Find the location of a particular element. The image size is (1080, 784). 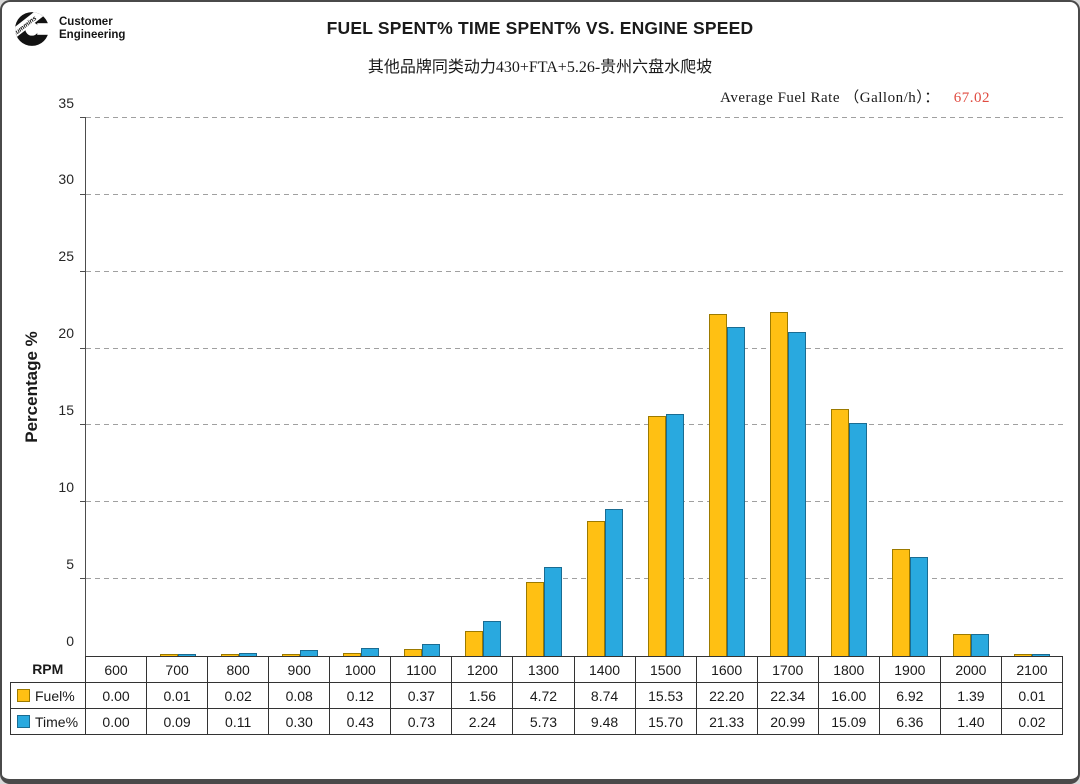

bar-time-2000 is located at coordinates (980, 644).